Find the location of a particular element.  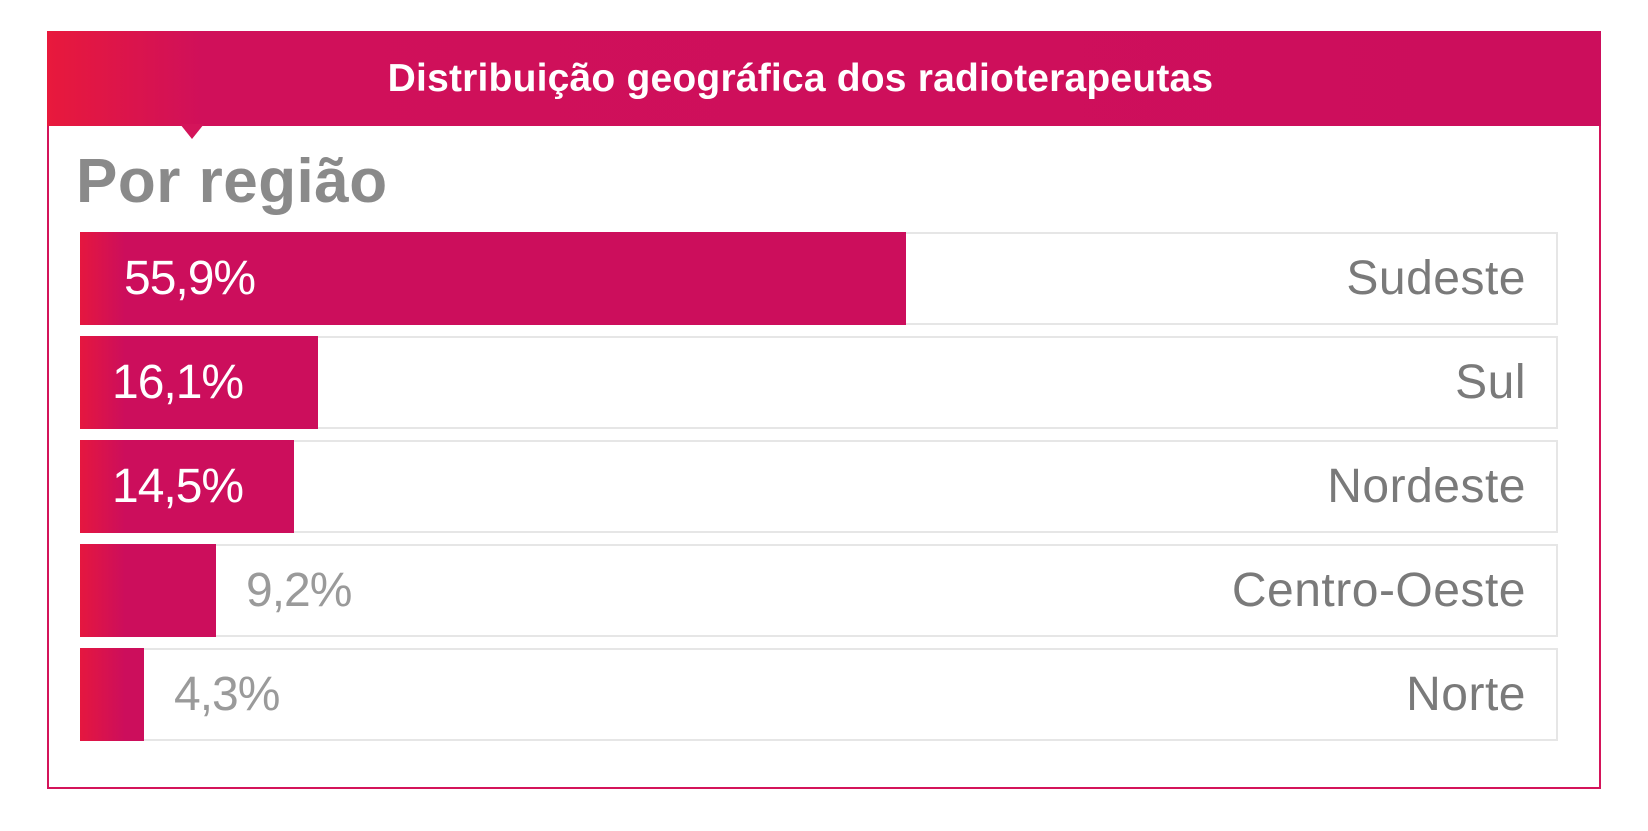

bar-row-nordeste: 14,5% Nordeste is located at coordinates (819, 486).